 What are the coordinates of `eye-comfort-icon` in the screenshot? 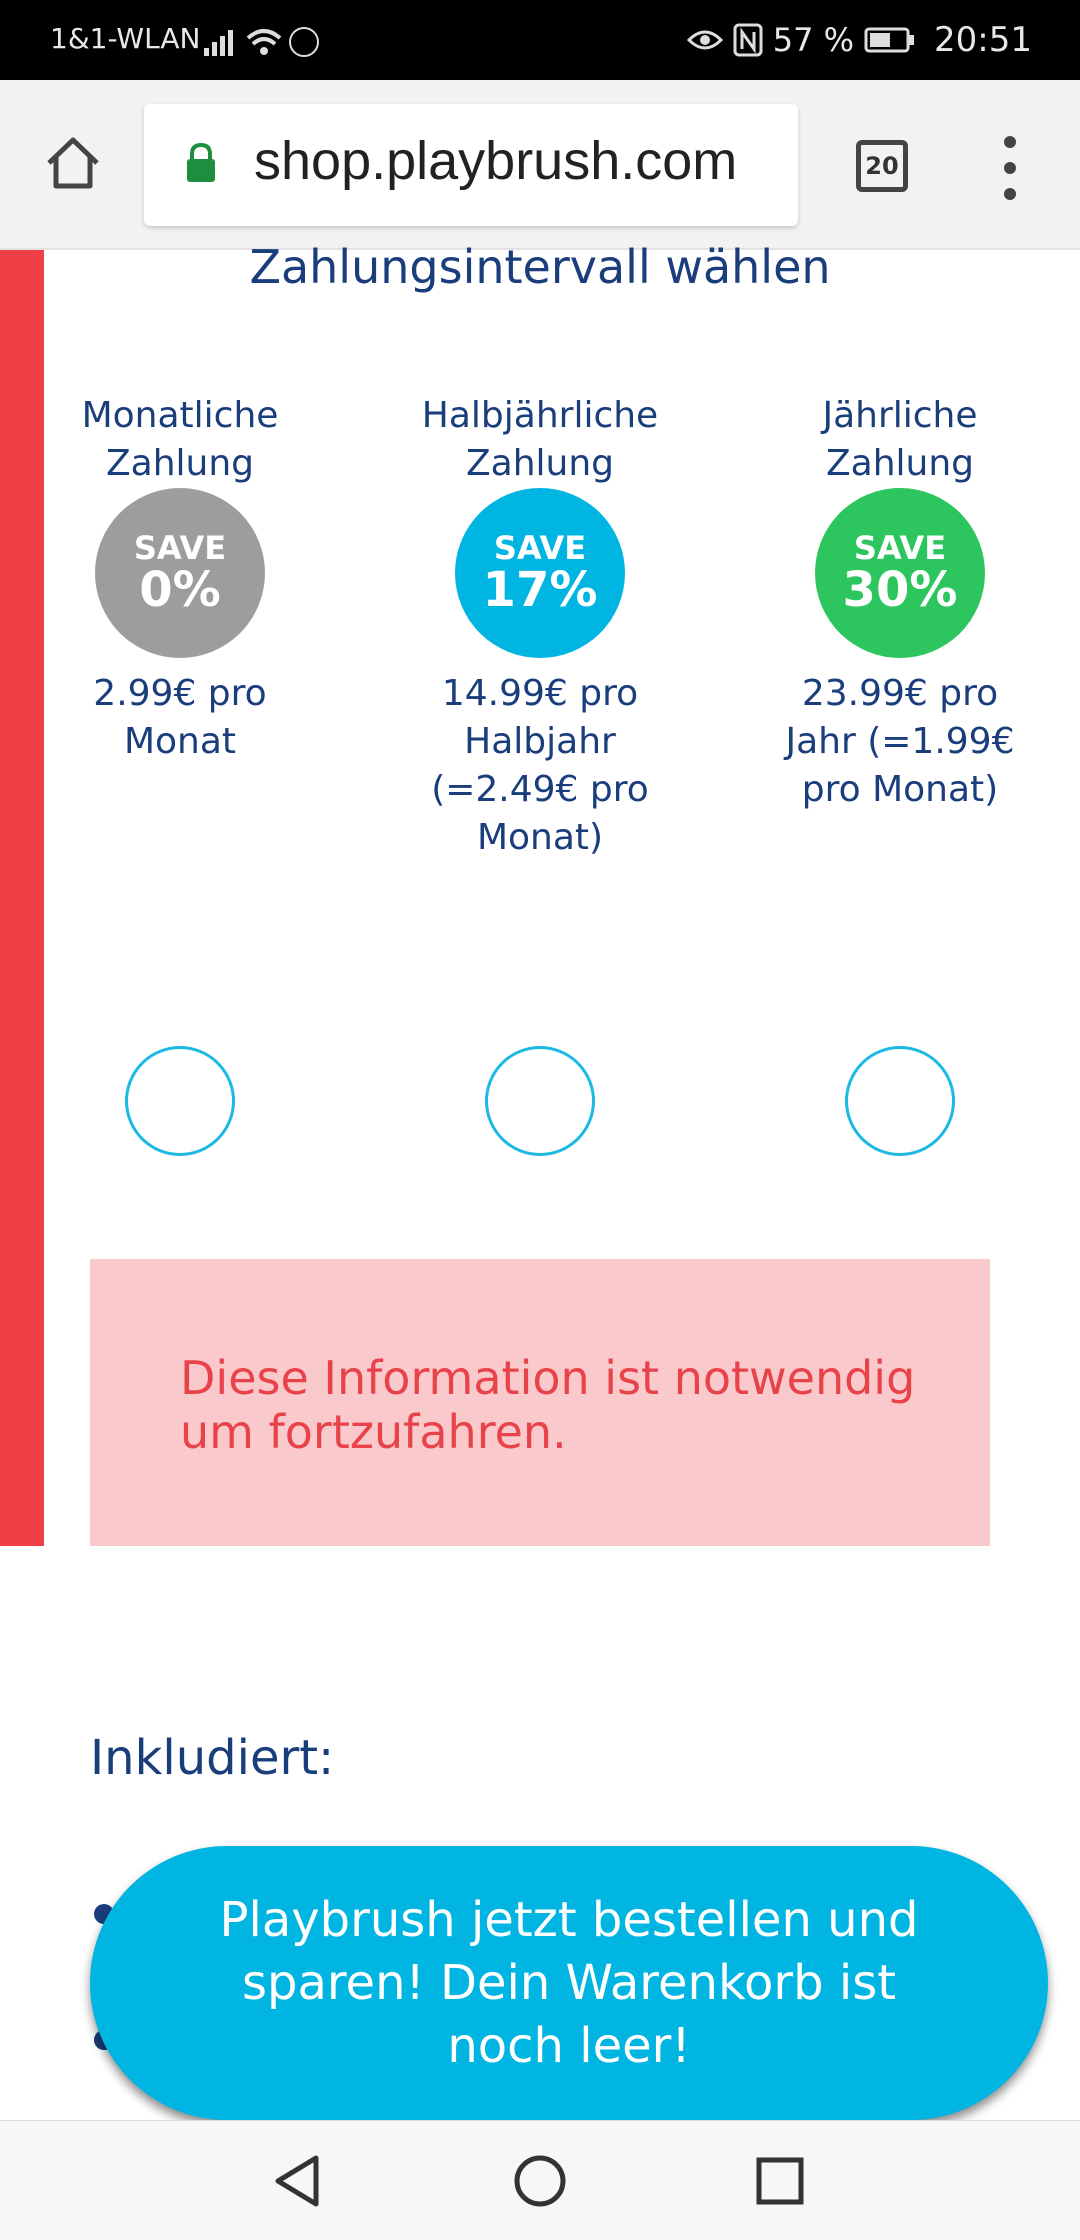 It's located at (704, 40).